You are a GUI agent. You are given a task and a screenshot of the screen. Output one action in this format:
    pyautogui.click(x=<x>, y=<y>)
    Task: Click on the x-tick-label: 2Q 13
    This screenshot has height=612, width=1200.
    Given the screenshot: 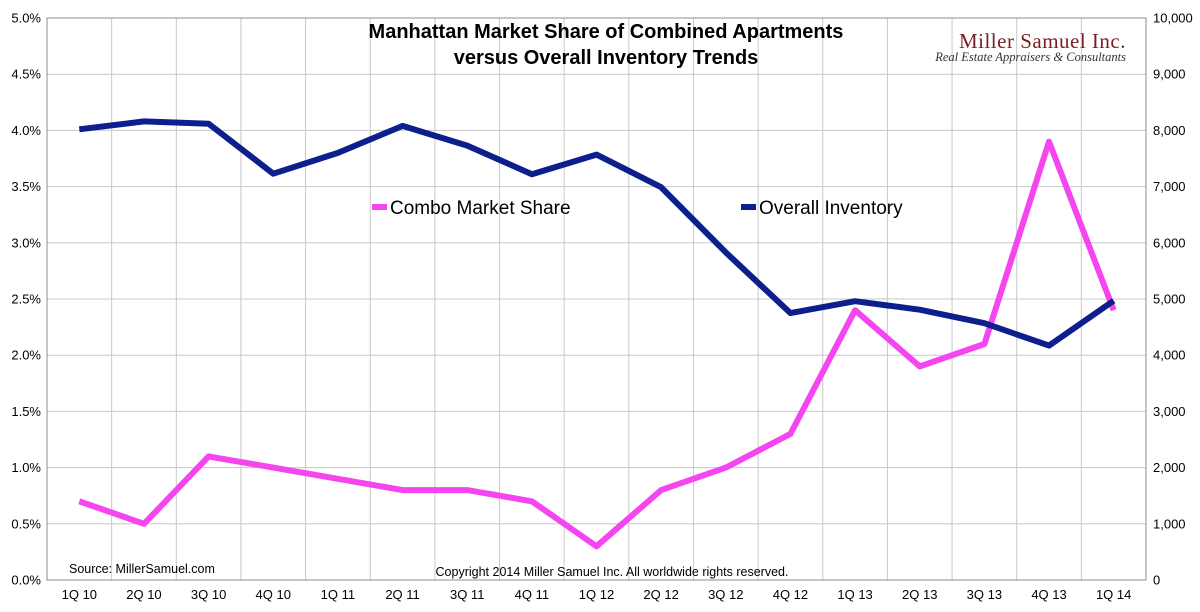 What is the action you would take?
    pyautogui.click(x=919, y=594)
    